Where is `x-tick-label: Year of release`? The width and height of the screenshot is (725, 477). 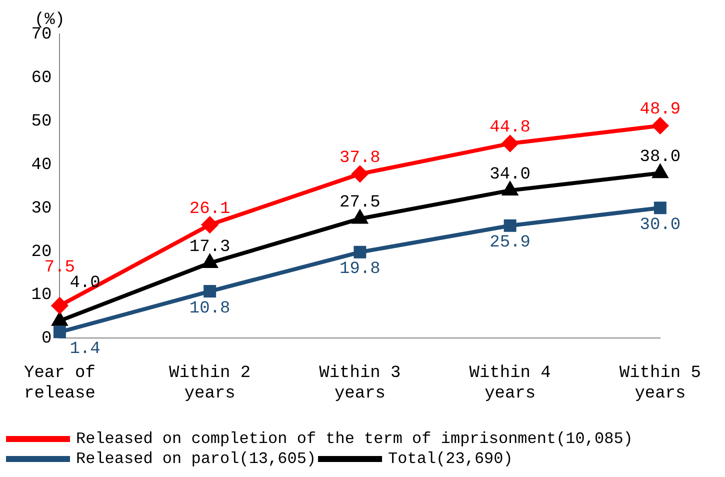 x-tick-label: Year of release is located at coordinates (60, 384).